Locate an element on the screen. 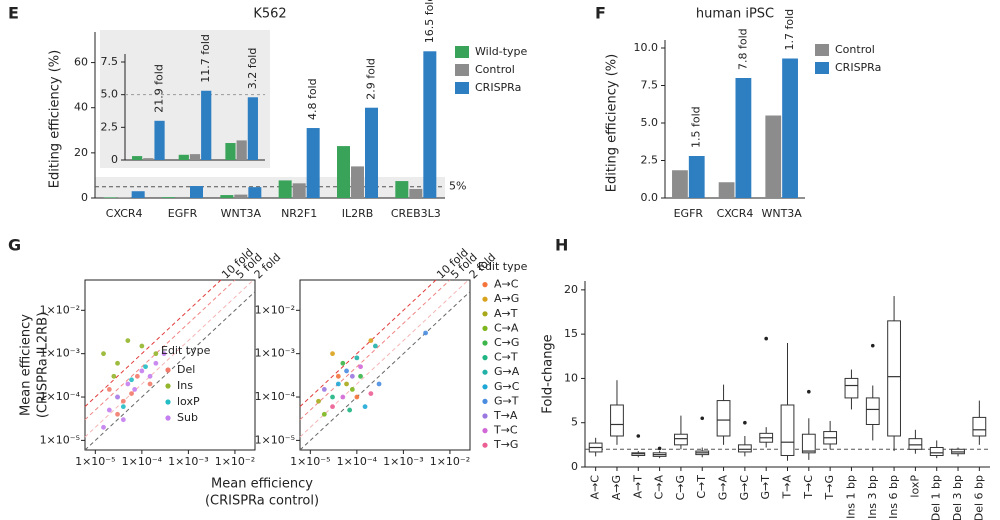 The image size is (1000, 520). panel-label: H is located at coordinates (561, 245).